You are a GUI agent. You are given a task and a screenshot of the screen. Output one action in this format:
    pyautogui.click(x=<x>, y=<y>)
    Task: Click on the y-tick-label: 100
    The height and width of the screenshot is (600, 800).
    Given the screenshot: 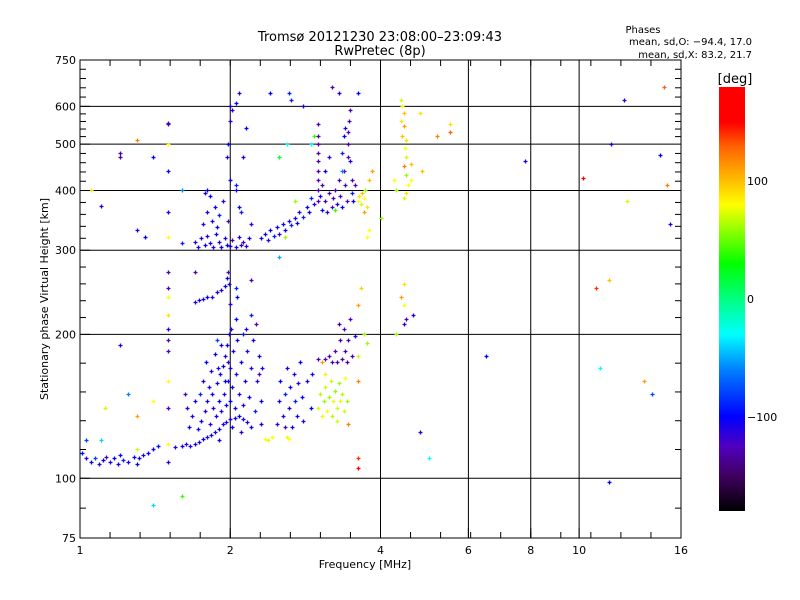 What is the action you would take?
    pyautogui.click(x=65, y=478)
    